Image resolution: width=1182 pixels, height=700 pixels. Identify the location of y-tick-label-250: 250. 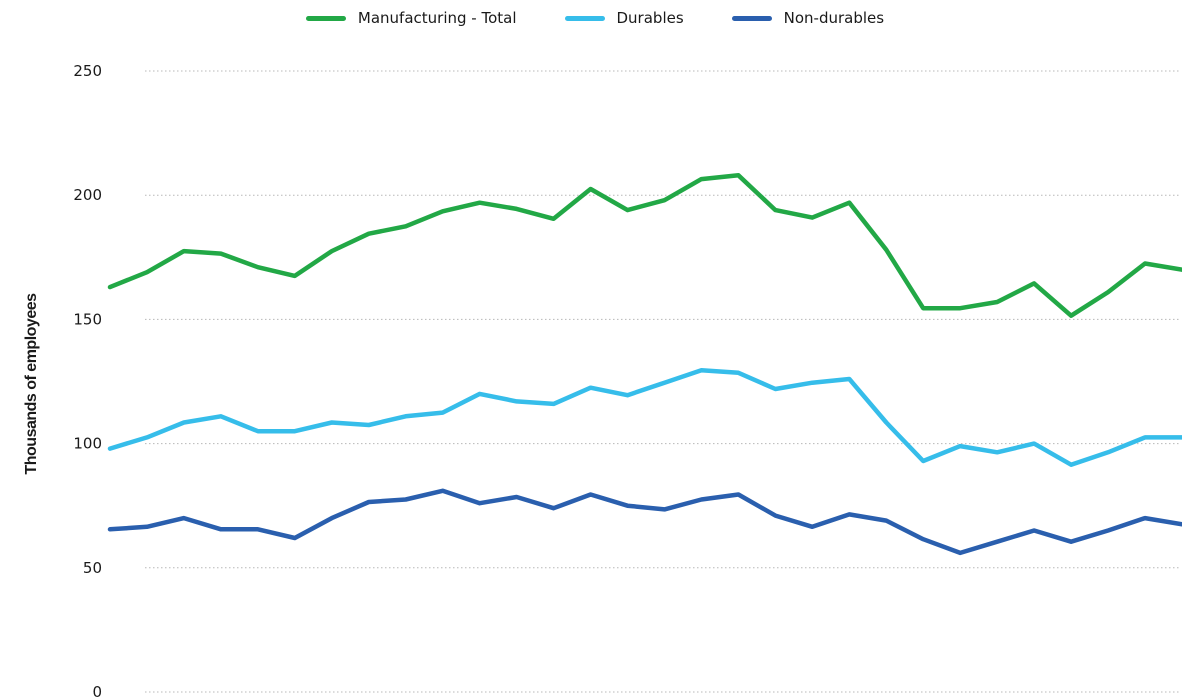
(87, 71).